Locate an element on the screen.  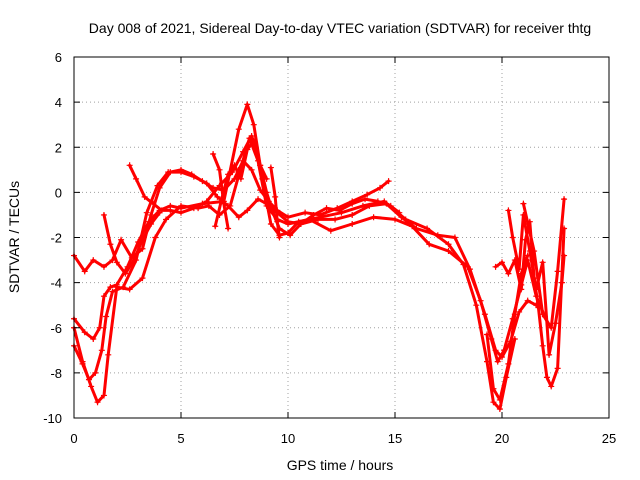
y-tick-label: -2 is located at coordinates (56, 238).